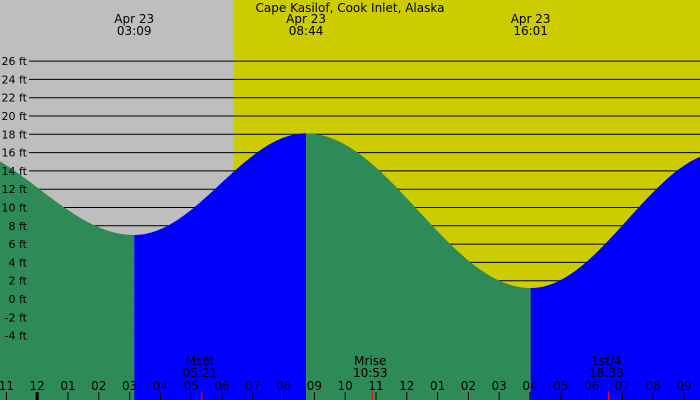  What do you see at coordinates (15, 134) in the screenshot?
I see `y-tick-label: 18 ft` at bounding box center [15, 134].